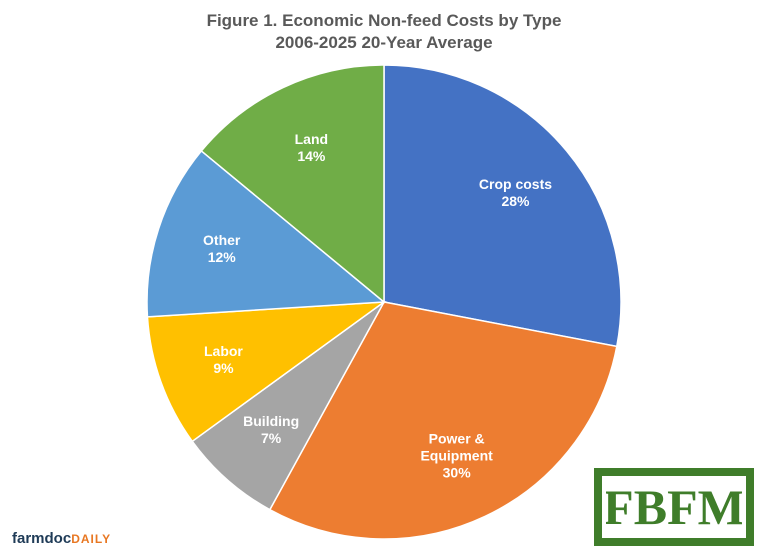 This screenshot has height=560, width=768. What do you see at coordinates (311, 155) in the screenshot?
I see `value-label: 14%` at bounding box center [311, 155].